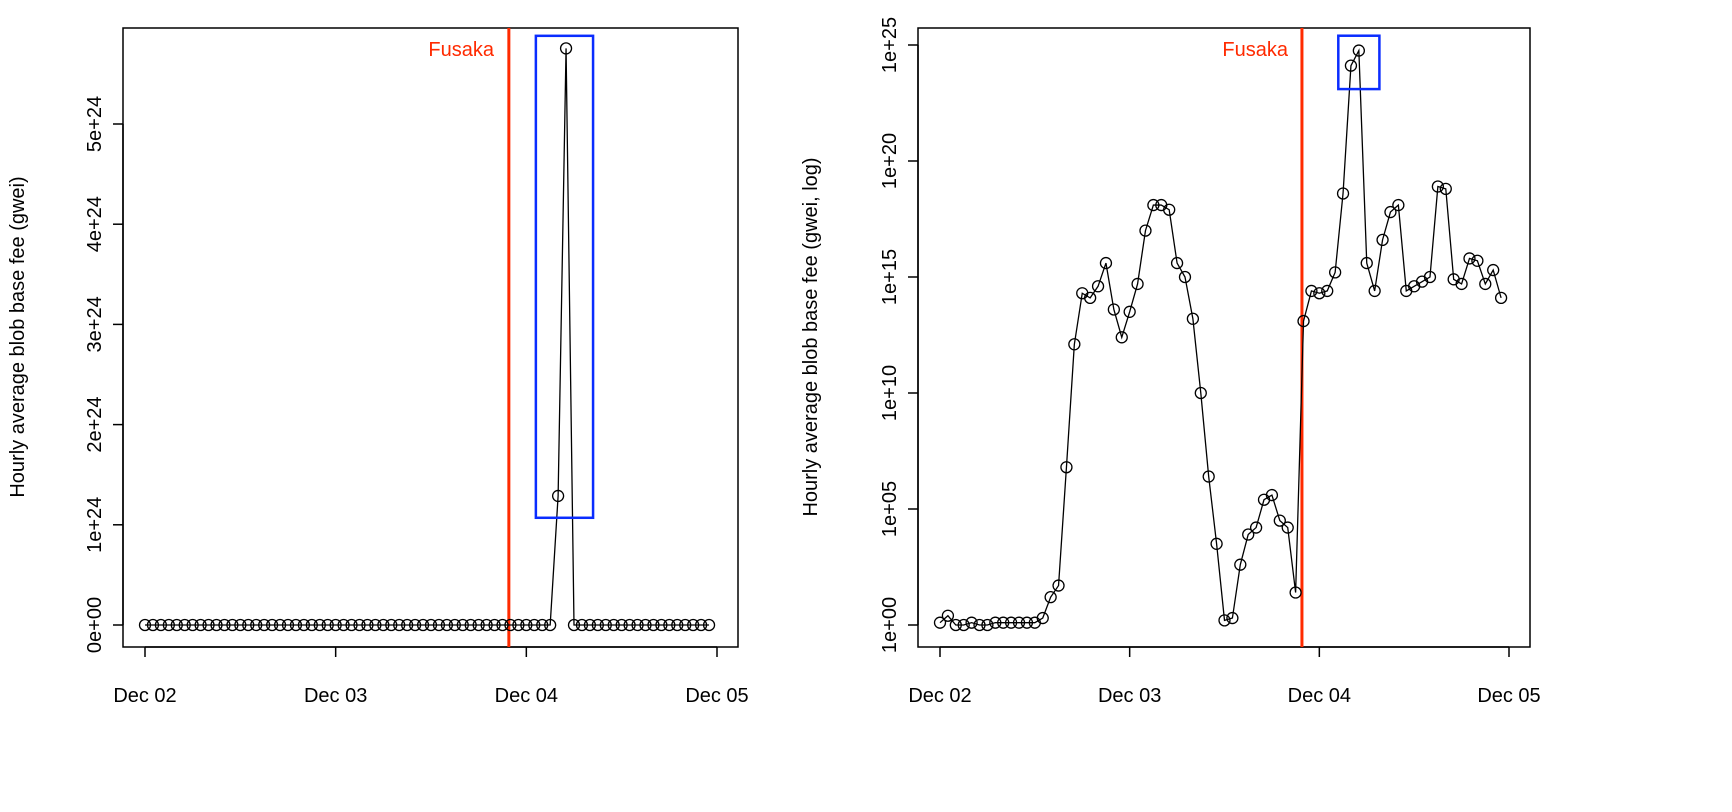 This screenshot has height=812, width=1732. I want to click on fusaka-label: Fusaka, so click(461, 50).